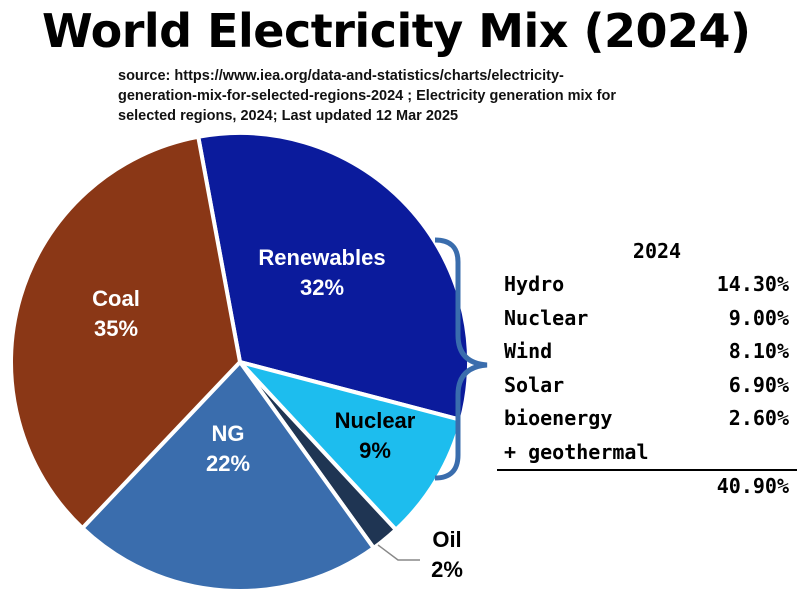 The image size is (809, 598). I want to click on row-name: + geothermal, so click(576, 451).